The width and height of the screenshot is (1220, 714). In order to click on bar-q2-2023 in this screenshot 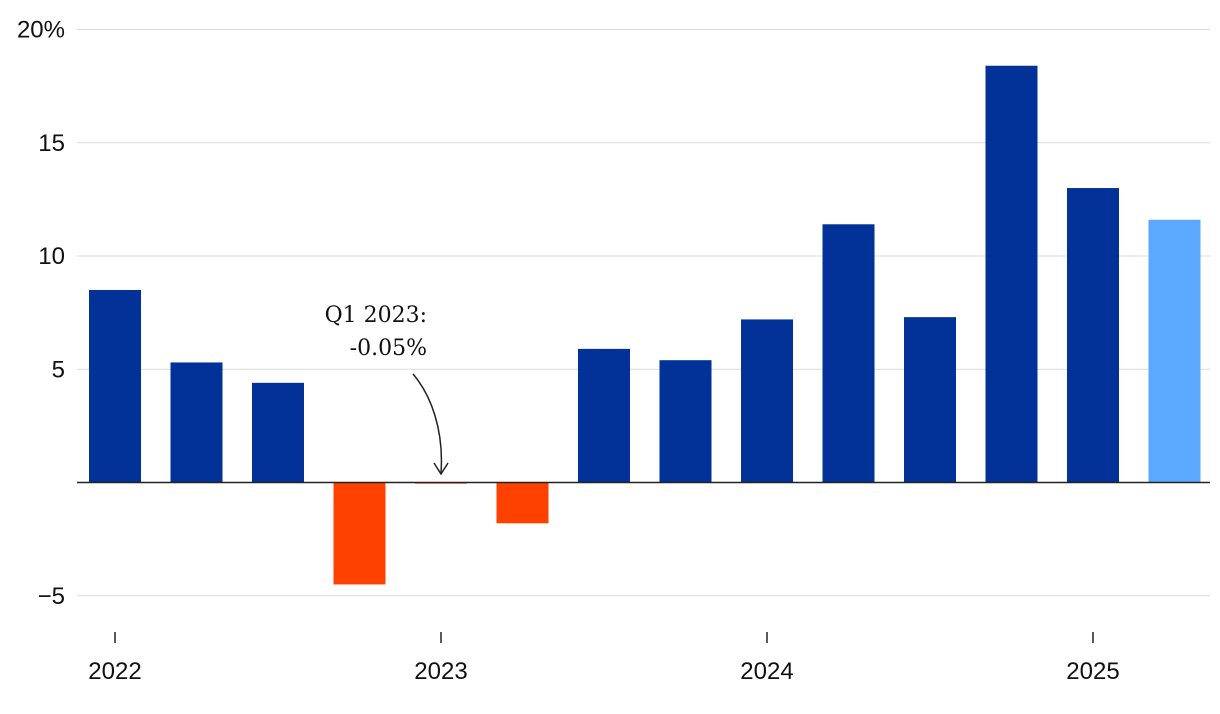, I will do `click(522, 503)`.